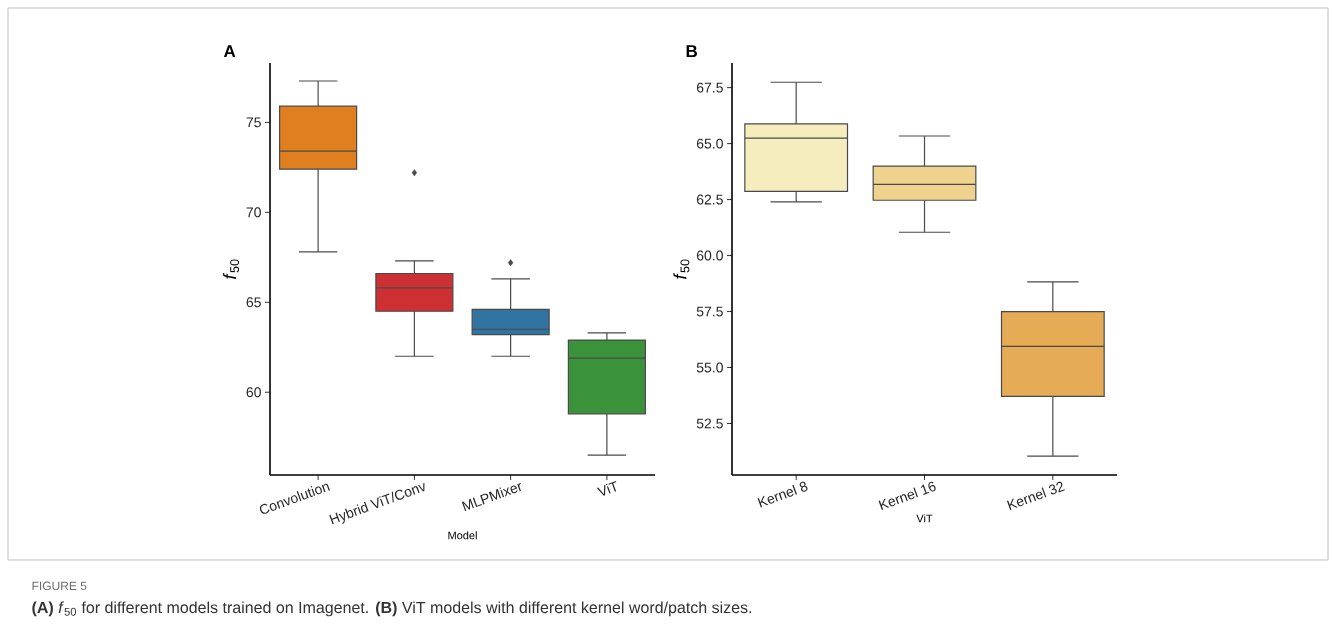  Describe the element at coordinates (709, 199) in the screenshot. I see `y-tick-label: 62.5` at that location.